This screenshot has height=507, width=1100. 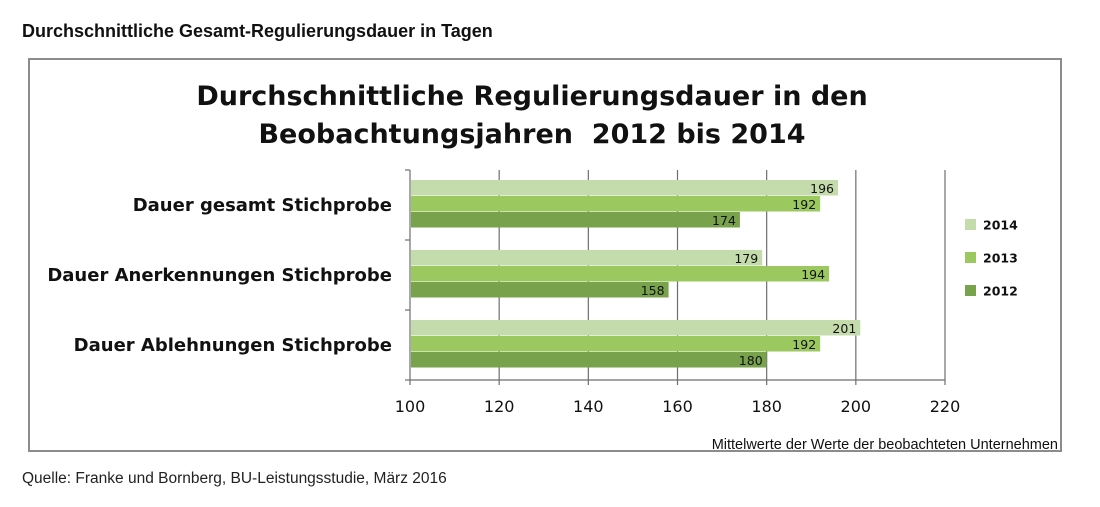 What do you see at coordinates (970, 290) in the screenshot?
I see `legend-swatch-2012` at bounding box center [970, 290].